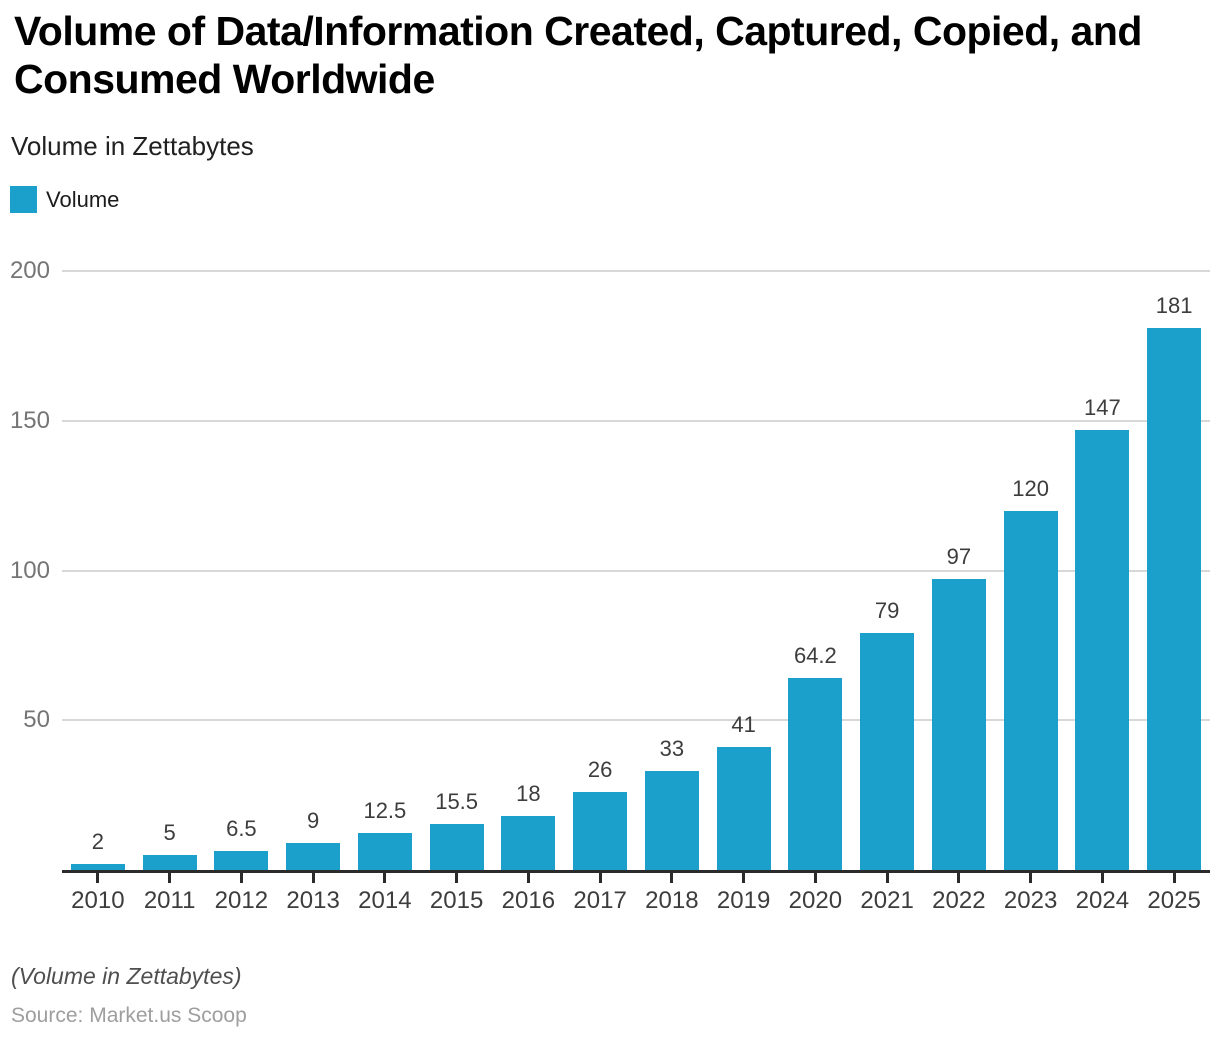 The image size is (1220, 1044). What do you see at coordinates (98, 900) in the screenshot?
I see `x-axis-tick-label: 2010` at bounding box center [98, 900].